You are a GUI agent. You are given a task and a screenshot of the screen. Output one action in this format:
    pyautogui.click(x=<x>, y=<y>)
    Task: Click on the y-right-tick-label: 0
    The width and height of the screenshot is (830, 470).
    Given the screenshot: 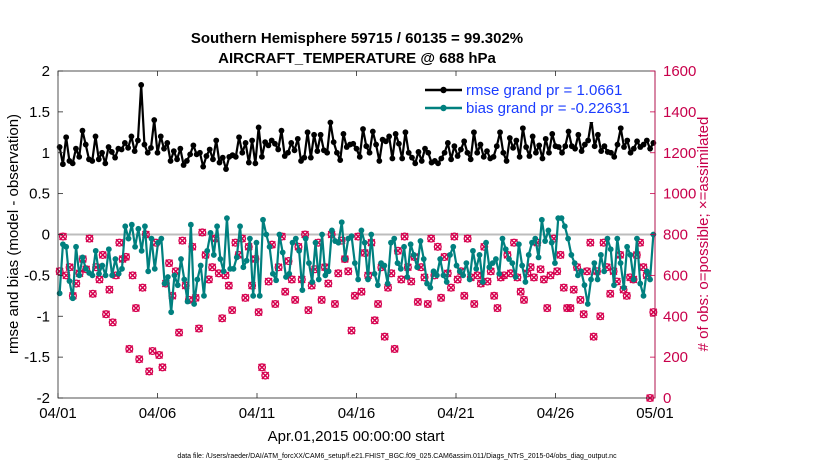 What is the action you would take?
    pyautogui.click(x=667, y=398)
    